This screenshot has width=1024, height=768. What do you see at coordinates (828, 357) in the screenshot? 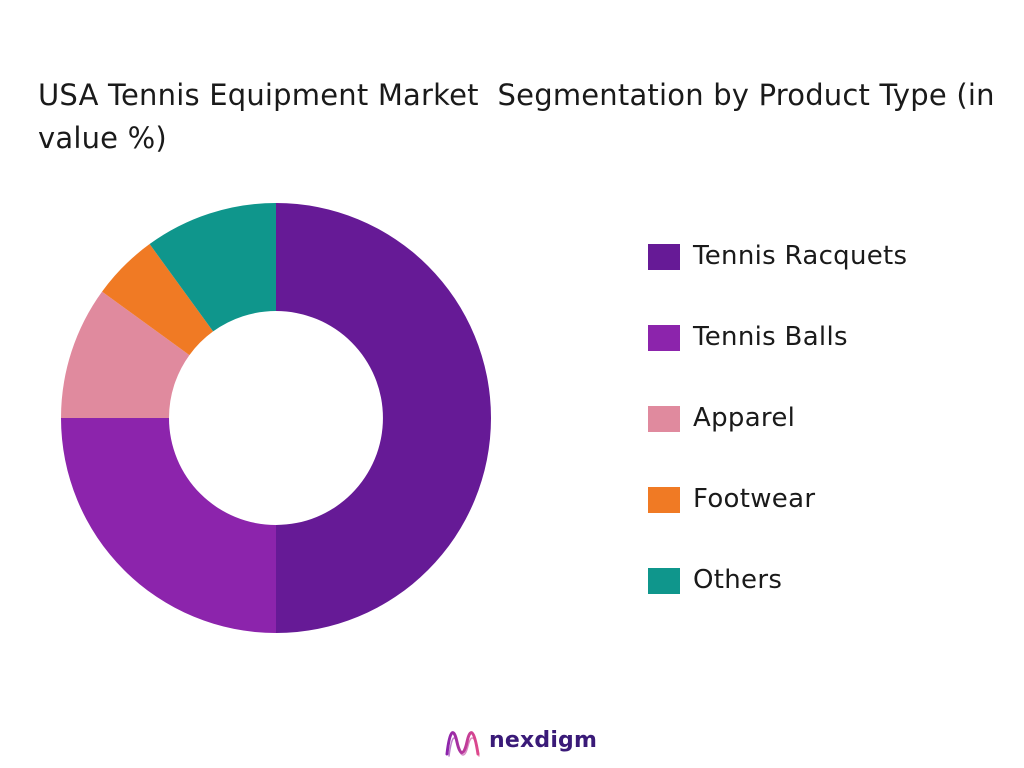
I see `legend-item-tennis-balls: Tennis Balls` at bounding box center [828, 357].